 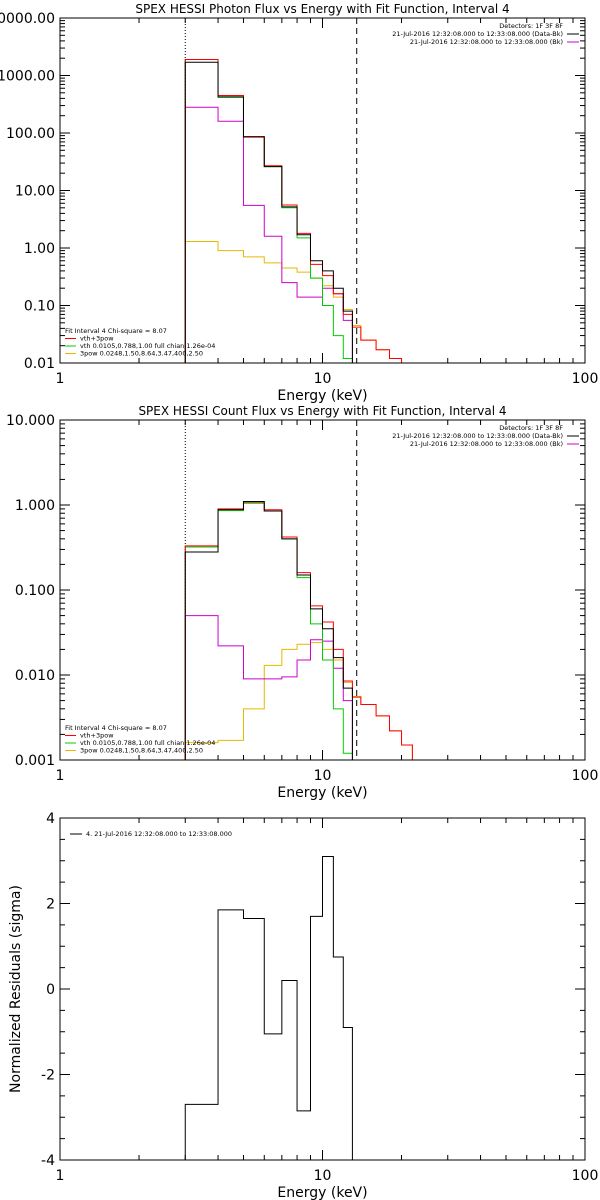 What do you see at coordinates (35, 761) in the screenshot?
I see `y-tick-label: 0.001` at bounding box center [35, 761].